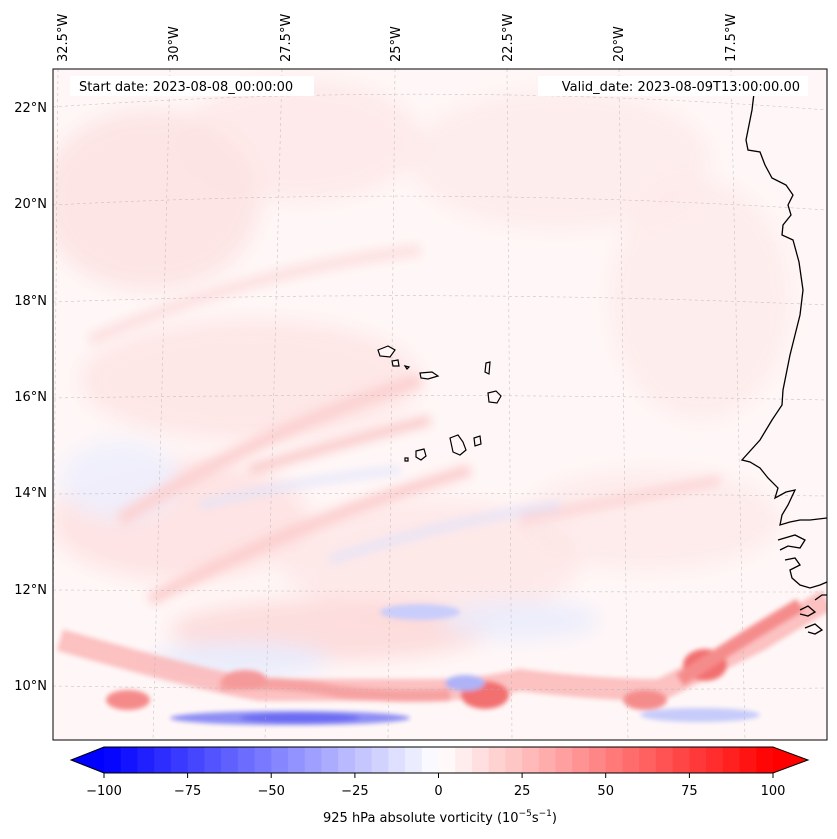  I want to click on latitude-labels: 22°N 20°N 18°N 16°N 14°N 12°N 10°N, so click(30, 397).